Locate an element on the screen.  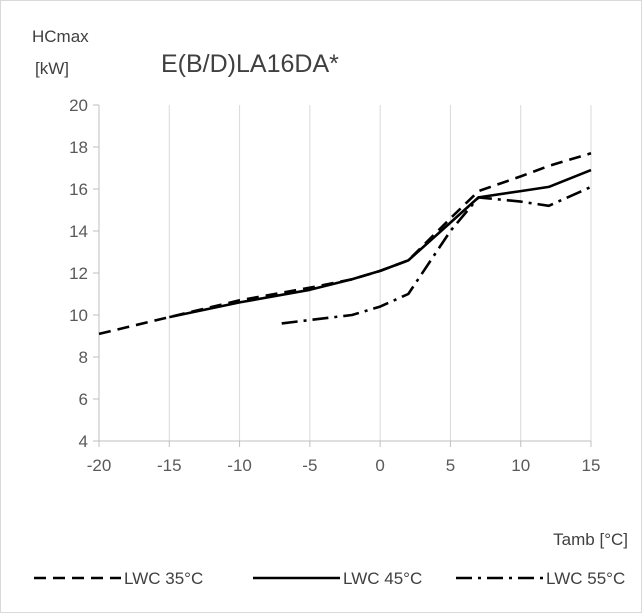
y-tick-label-0: 4 is located at coordinates (83, 441).